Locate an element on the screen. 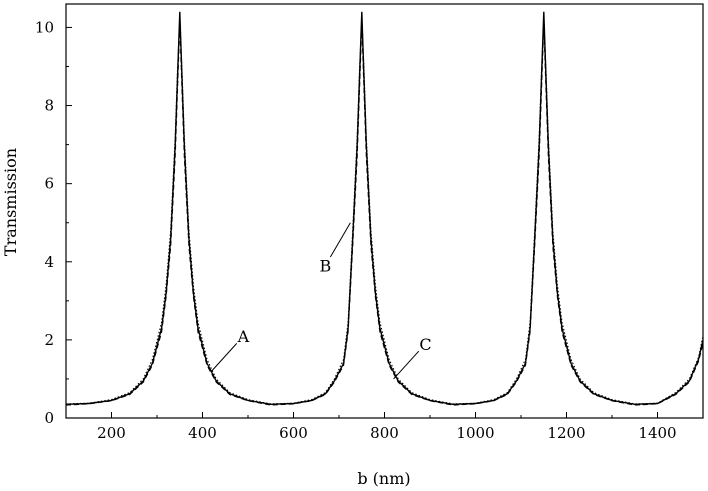 The image size is (708, 491). y-tick-label: 10 is located at coordinates (44, 27).